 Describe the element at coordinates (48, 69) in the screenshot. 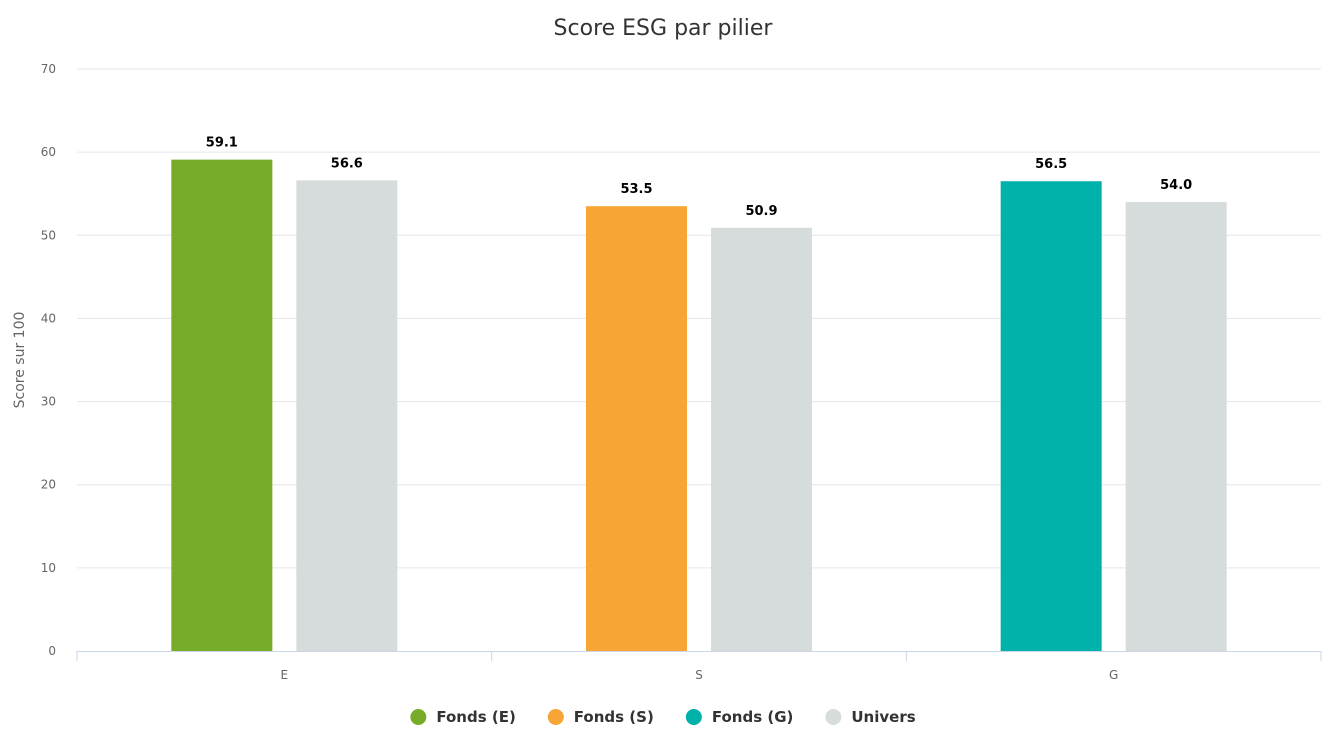

I see `y-tick-label: 70` at that location.